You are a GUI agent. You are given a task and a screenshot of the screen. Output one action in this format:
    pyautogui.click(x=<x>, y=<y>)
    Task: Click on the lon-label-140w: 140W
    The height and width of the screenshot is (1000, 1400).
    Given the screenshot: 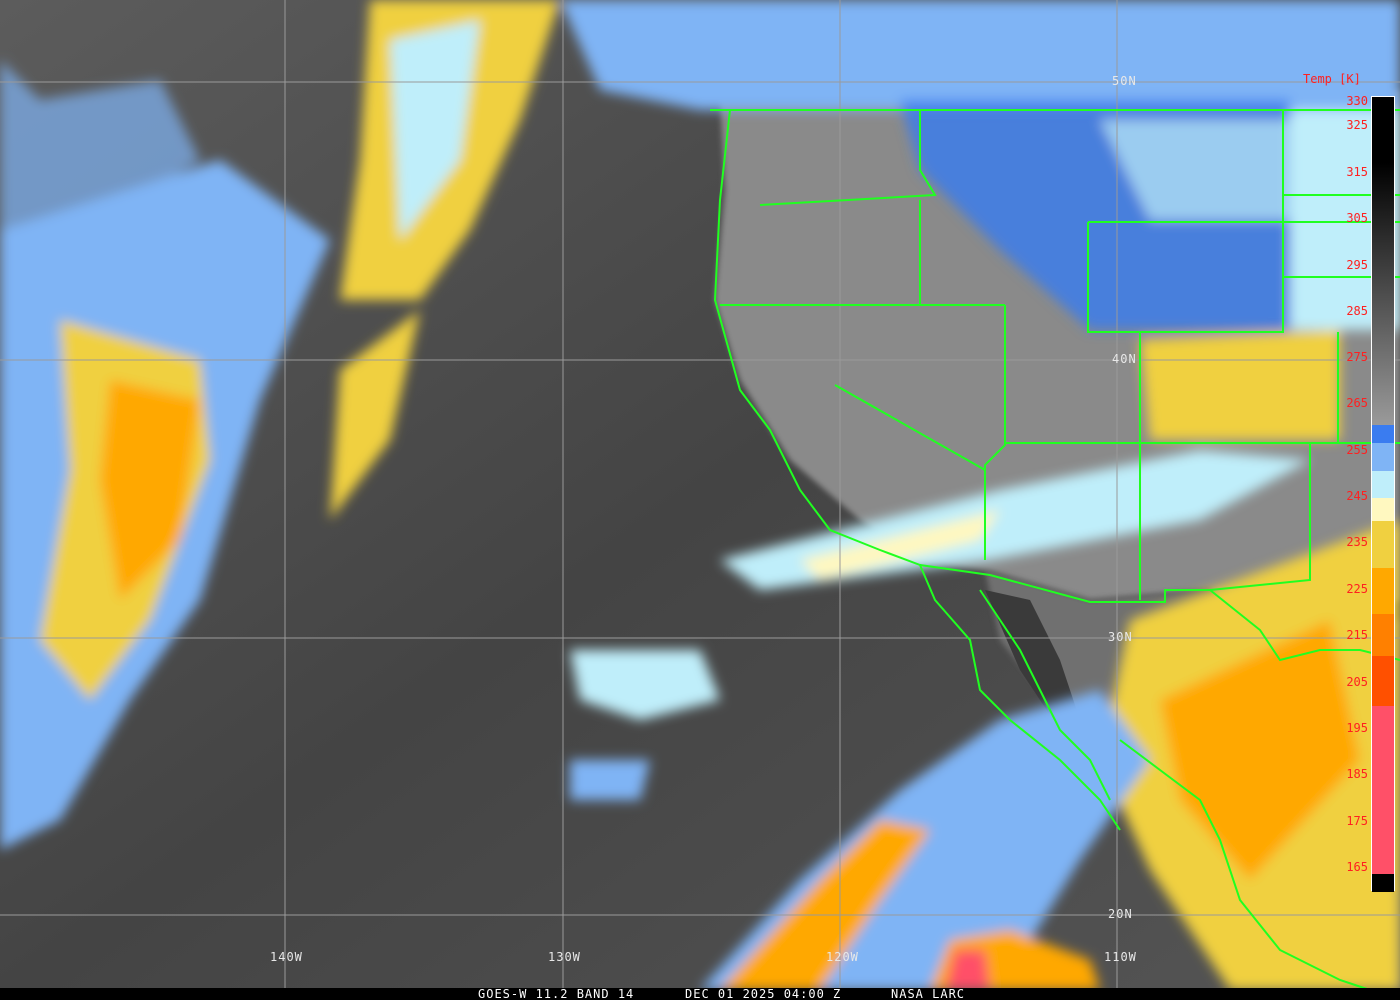 What is the action you would take?
    pyautogui.click(x=286, y=957)
    